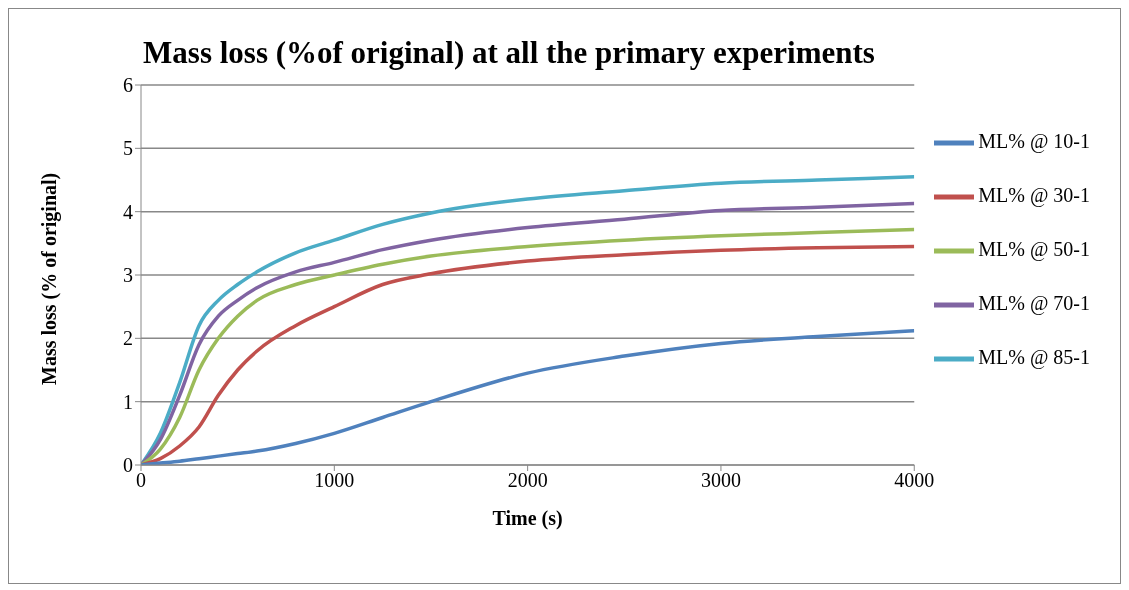  I want to click on x-tick-label: 2000, so click(527, 480).